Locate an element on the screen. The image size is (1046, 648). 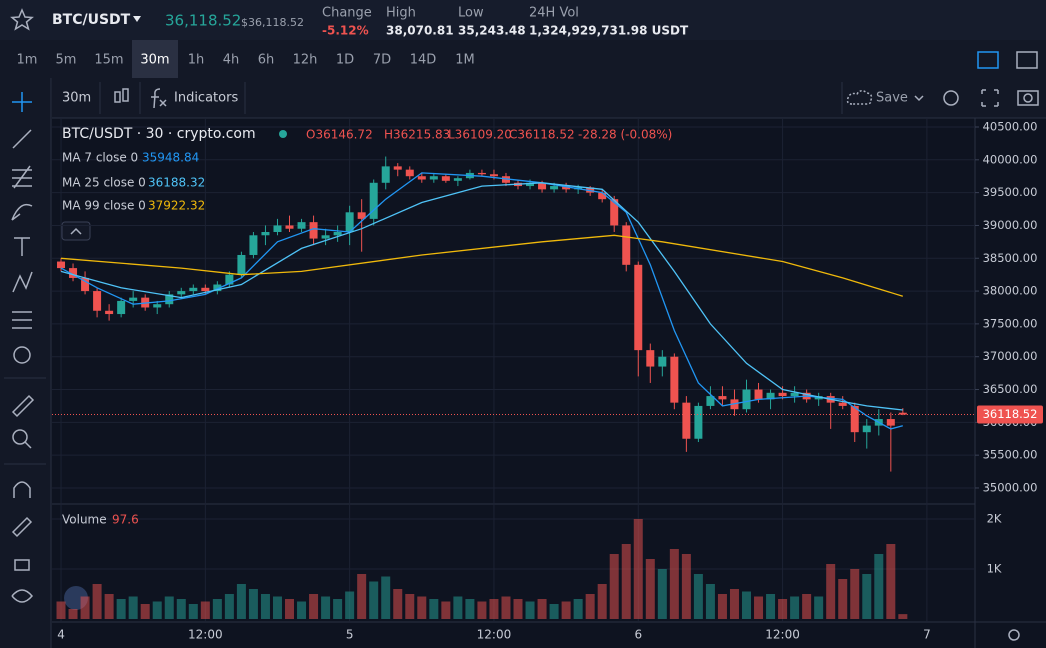
pattern-tool is located at coordinates (22, 282).